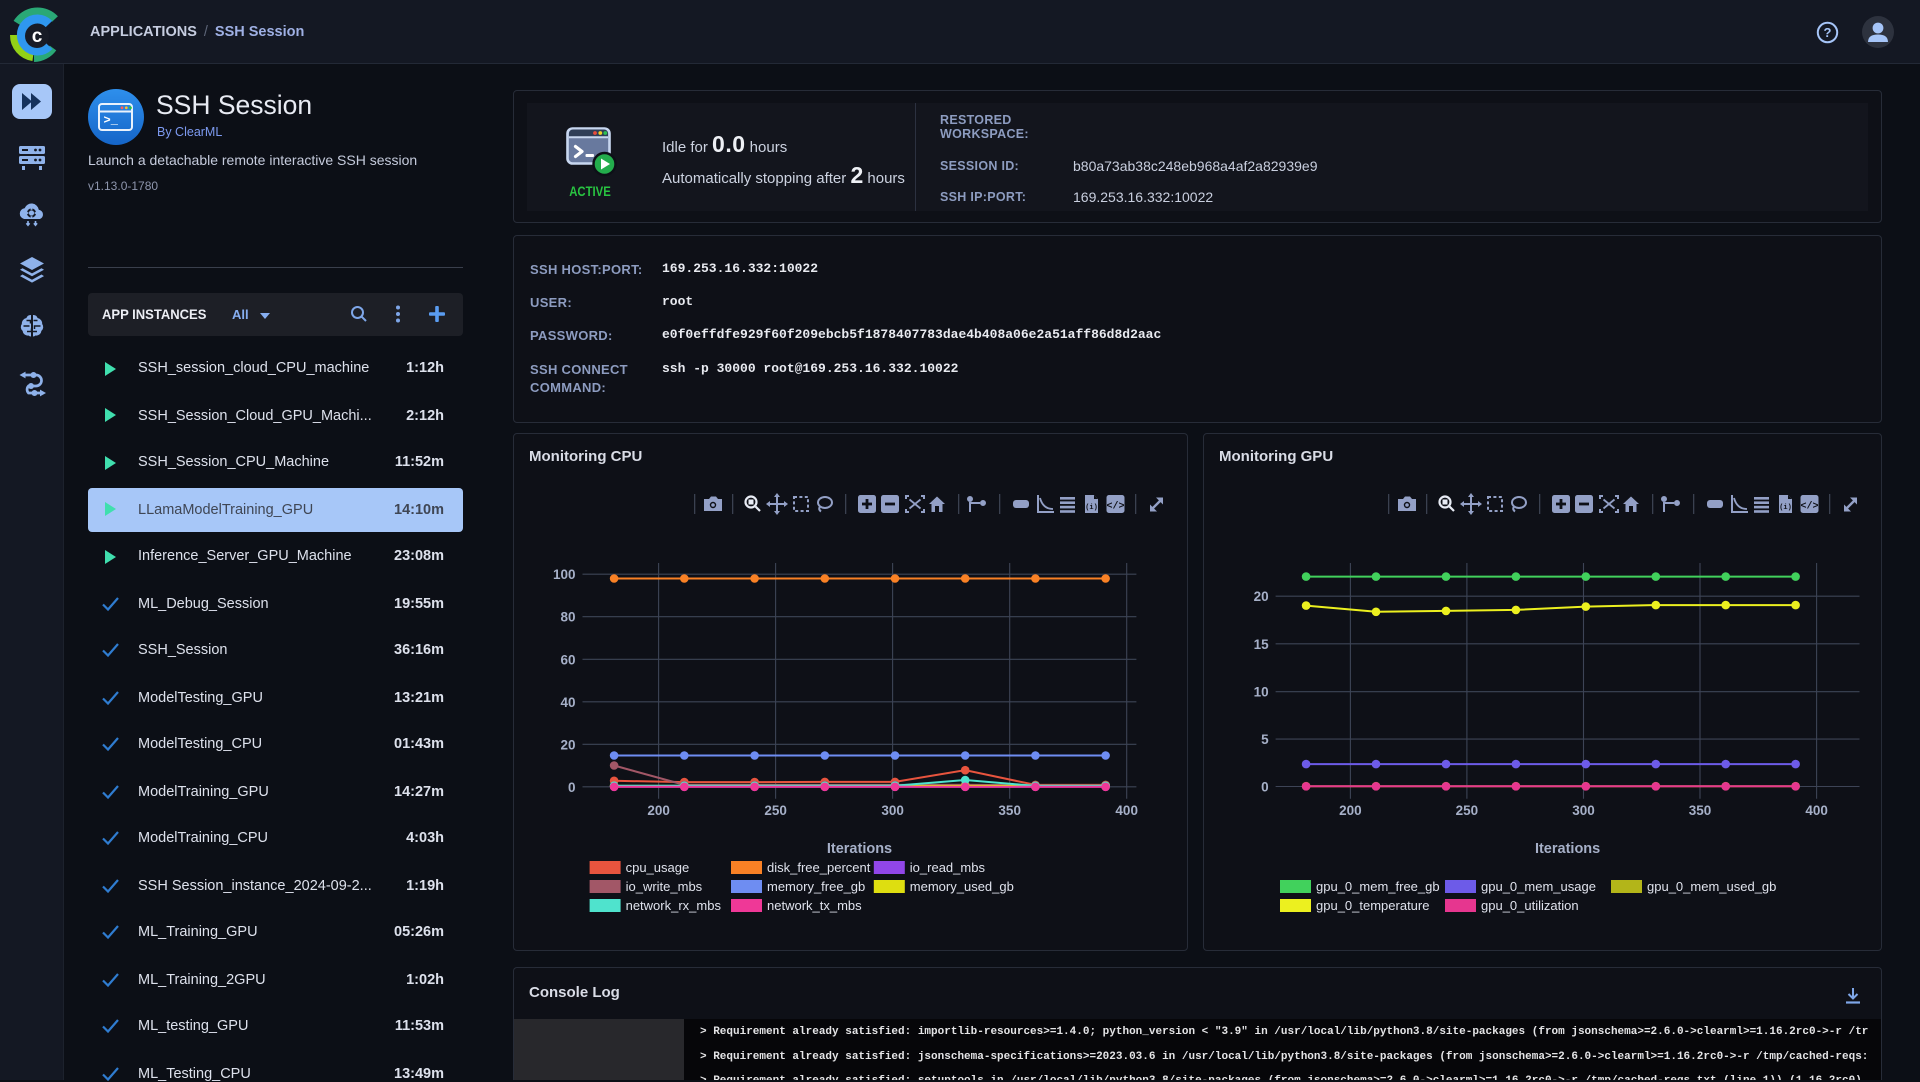 Image resolution: width=1920 pixels, height=1082 pixels. I want to click on svg-text: io_read_mbs, so click(948, 867).